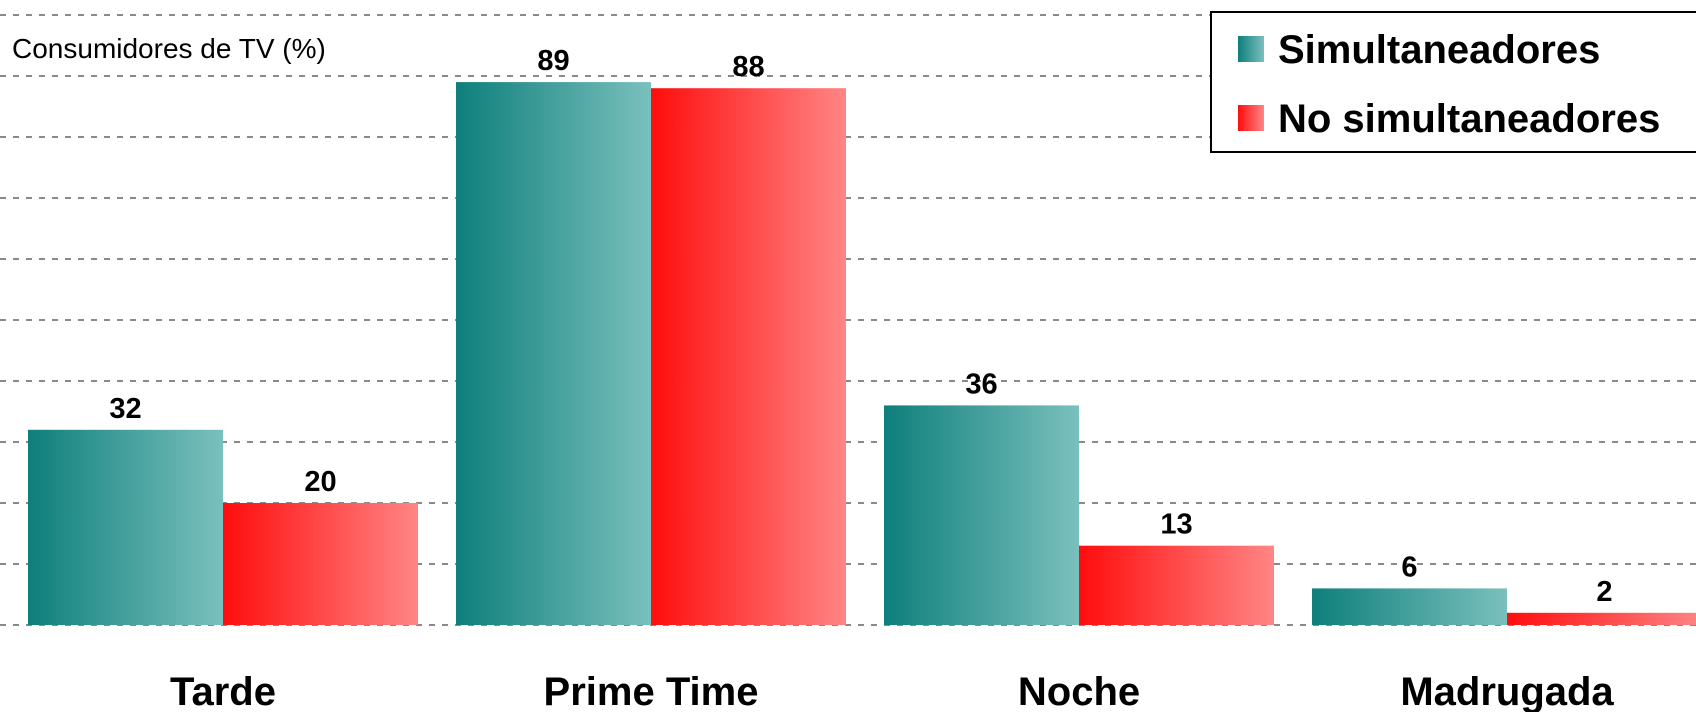  What do you see at coordinates (981, 384) in the screenshot?
I see `value-label: 36` at bounding box center [981, 384].